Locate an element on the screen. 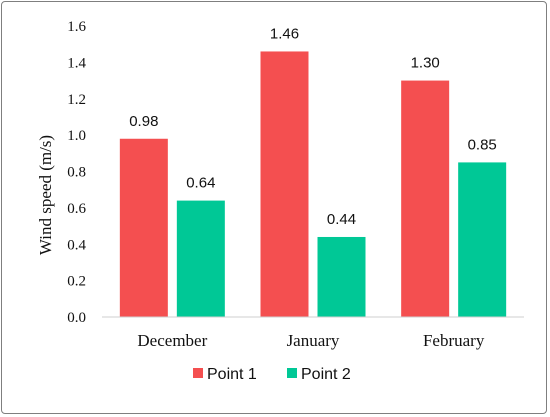 This screenshot has height=417, width=550. category-label: December is located at coordinates (172, 340).